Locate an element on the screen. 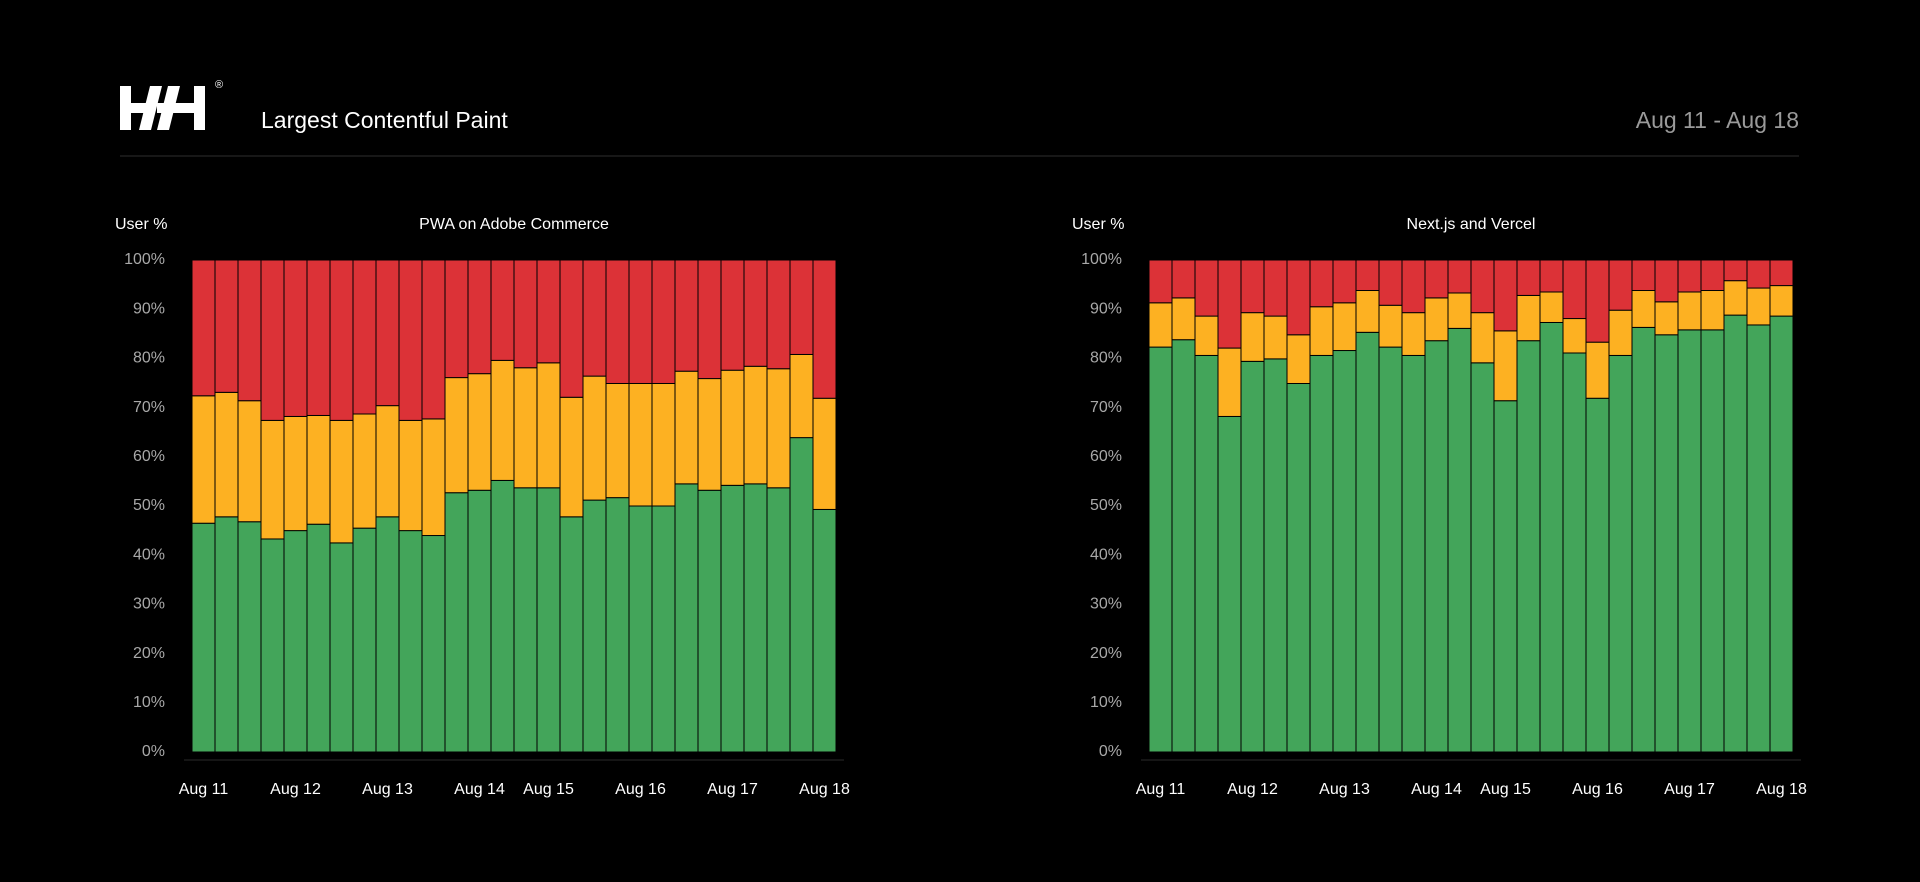  date-range: Aug 11 - Aug 18 is located at coordinates (1717, 120).